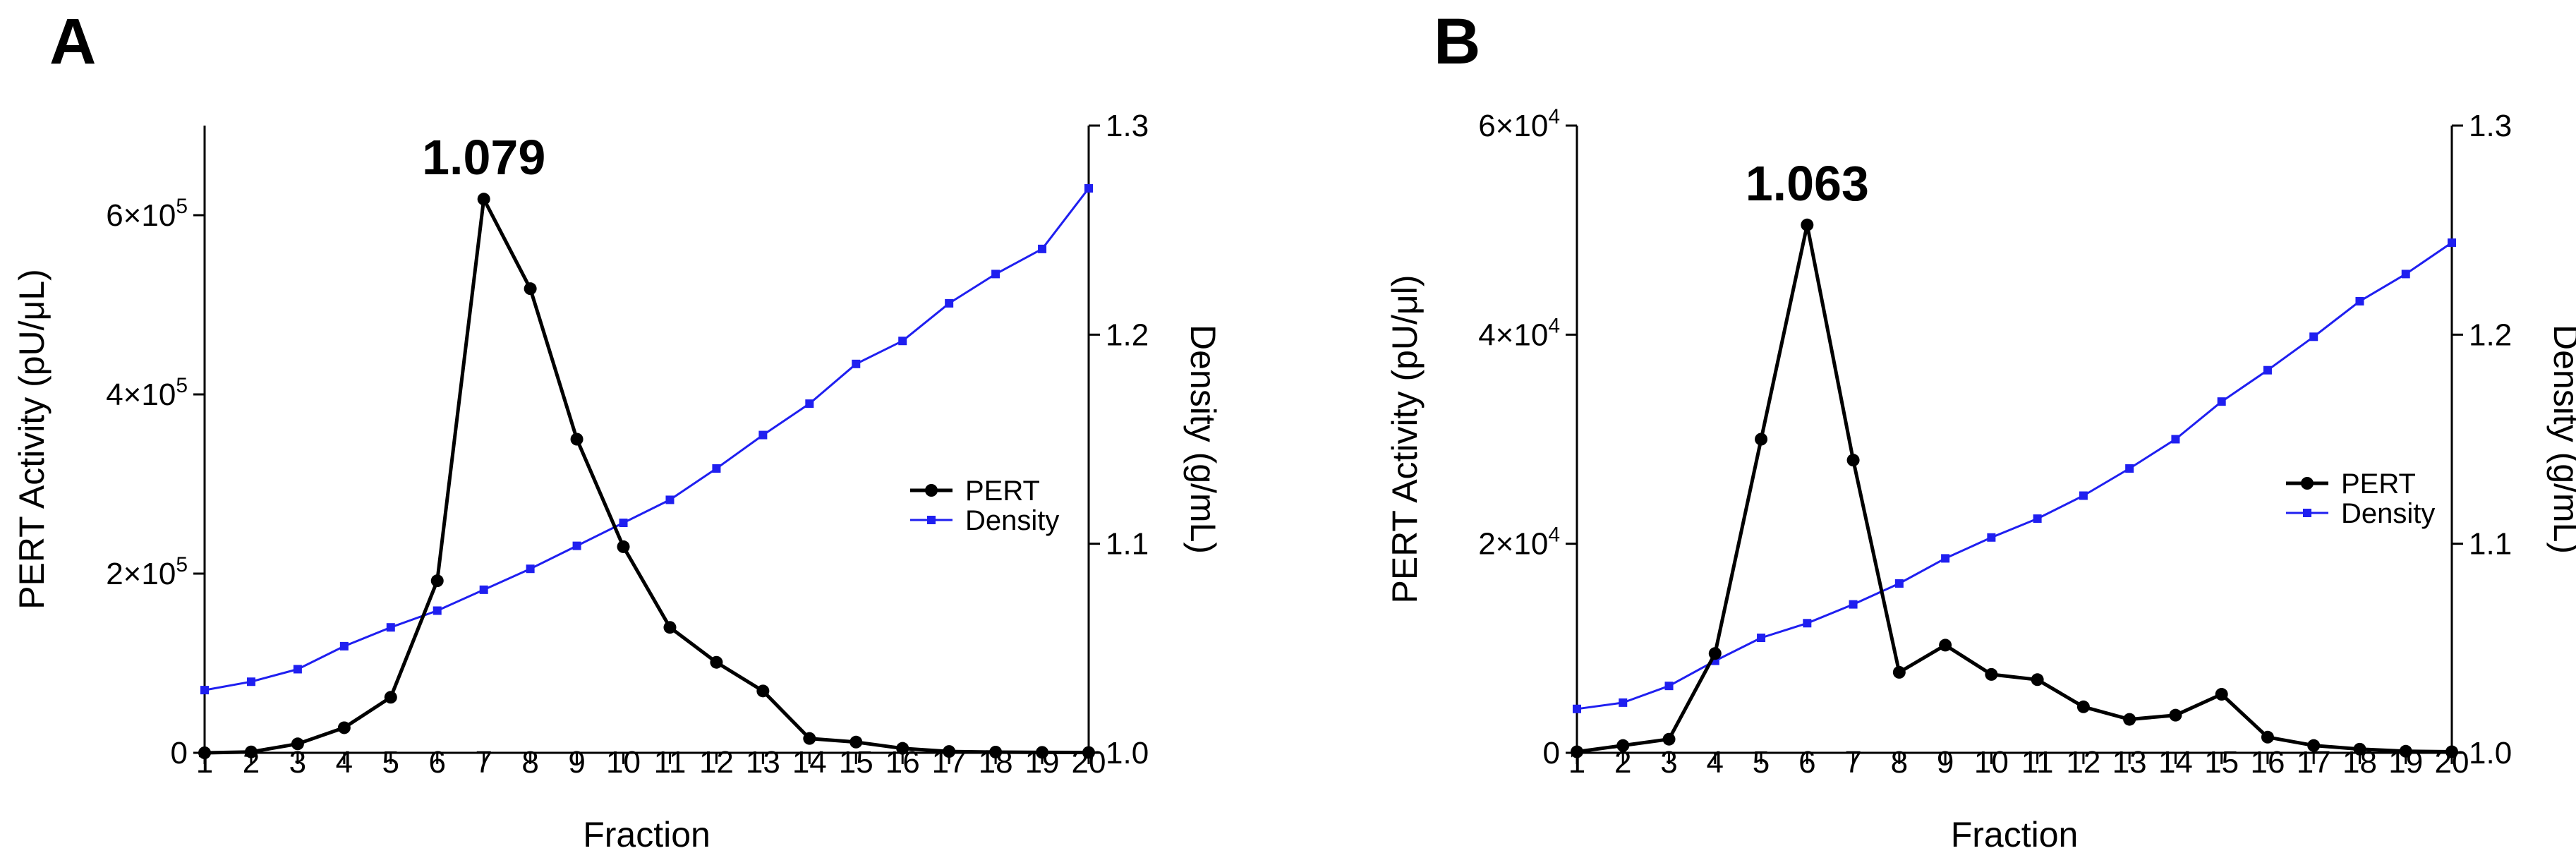 This screenshot has height=865, width=2576. Describe the element at coordinates (671, 762) in the screenshot. I see `x-tick-label: 11` at that location.